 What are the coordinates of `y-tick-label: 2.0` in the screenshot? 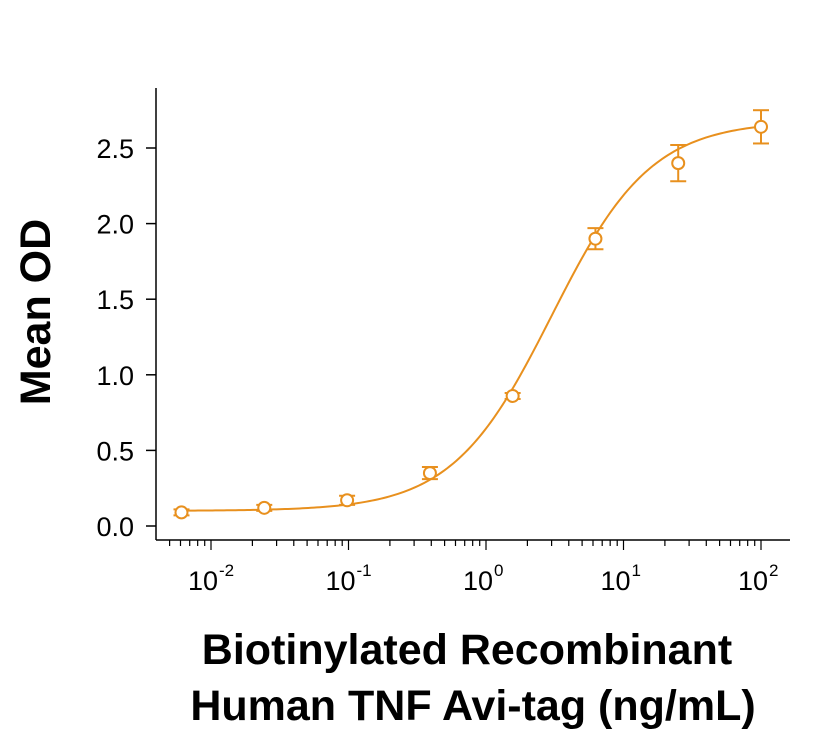 It's located at (115, 225).